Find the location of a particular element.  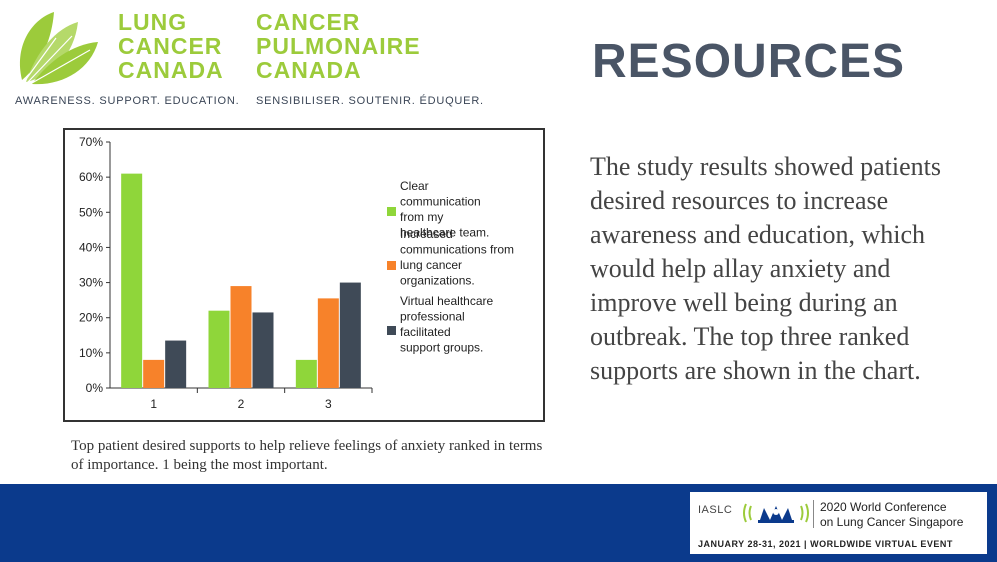

y-tick-label: 60% is located at coordinates (91, 177).